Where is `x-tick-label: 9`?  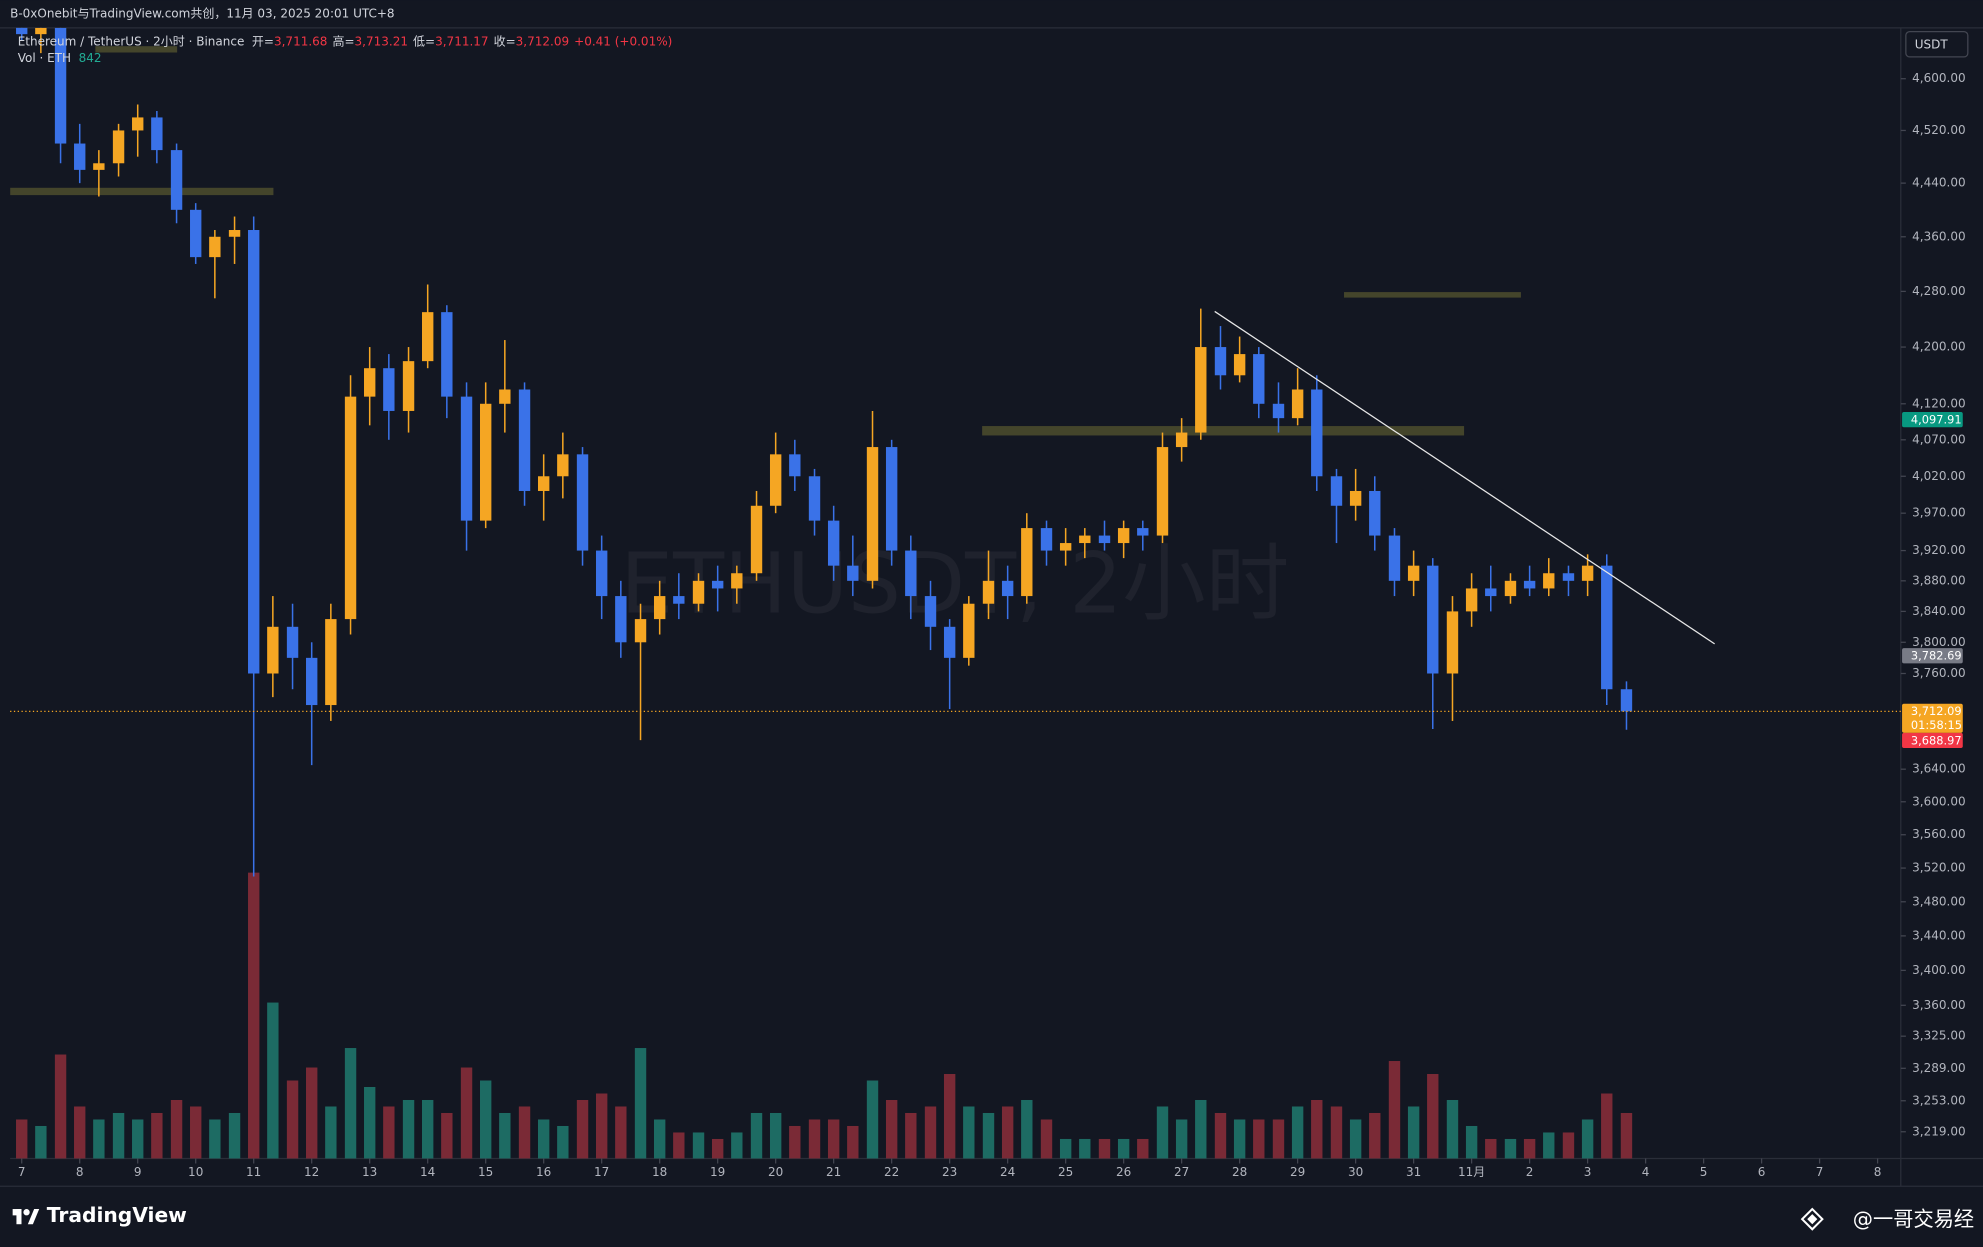 x-tick-label: 9 is located at coordinates (138, 1172).